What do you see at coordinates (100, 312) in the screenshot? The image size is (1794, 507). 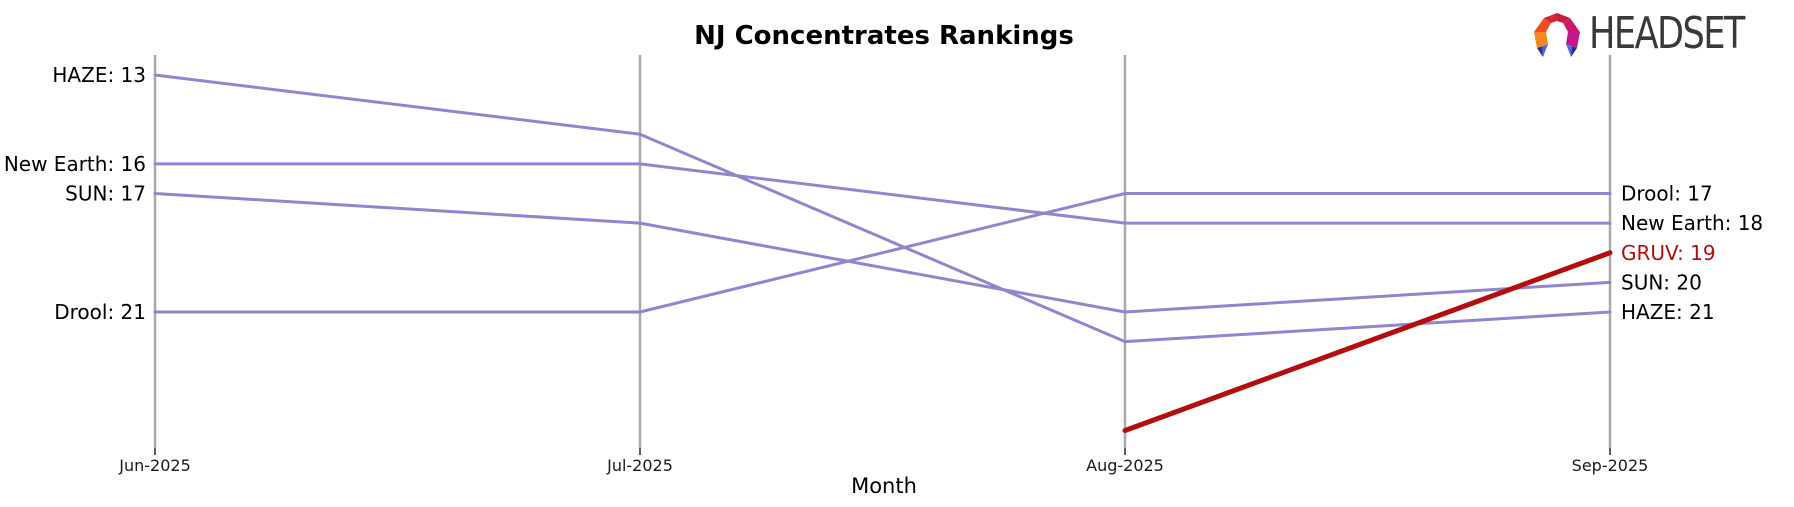 I see `left-rank-label: Drool: 21` at bounding box center [100, 312].